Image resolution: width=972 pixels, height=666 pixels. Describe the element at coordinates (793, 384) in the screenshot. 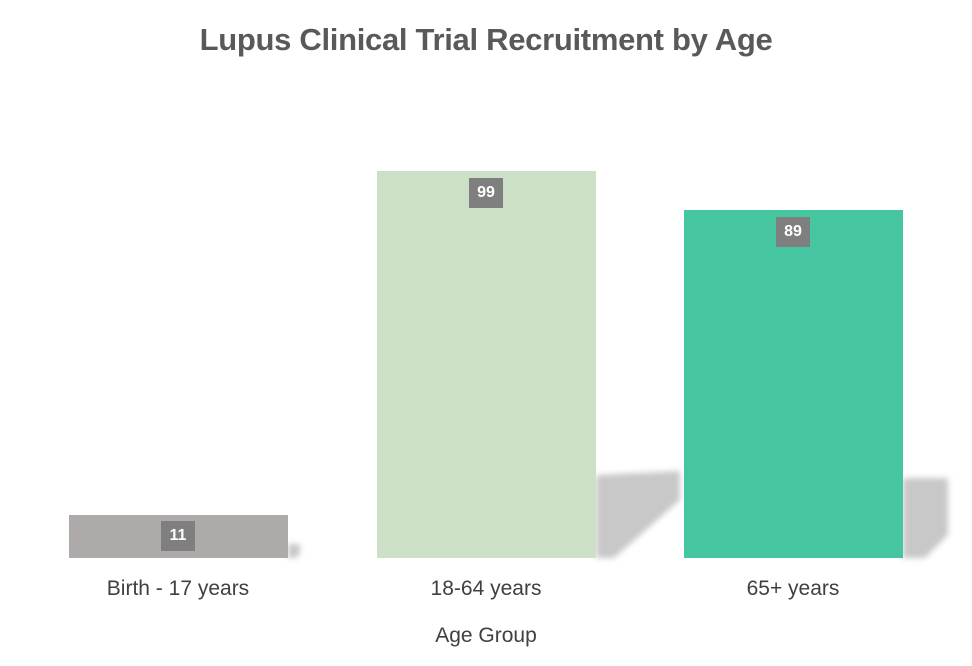

I see `bar-65-plus` at that location.